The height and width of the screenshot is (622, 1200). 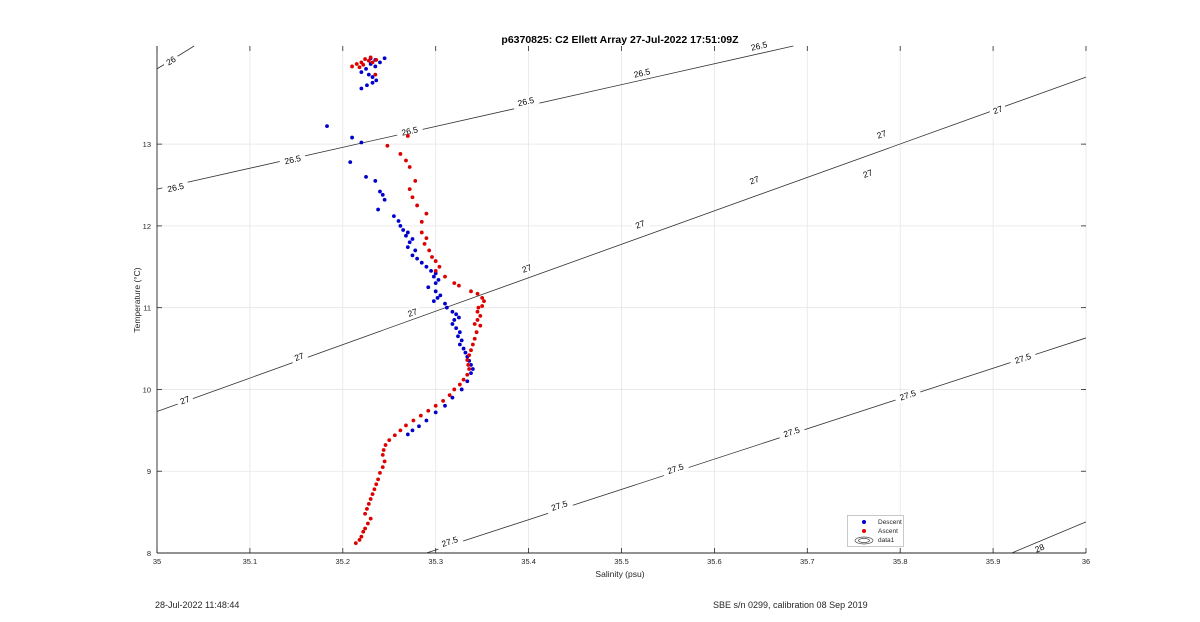 I want to click on ascent-marker-icon, so click(x=864, y=531).